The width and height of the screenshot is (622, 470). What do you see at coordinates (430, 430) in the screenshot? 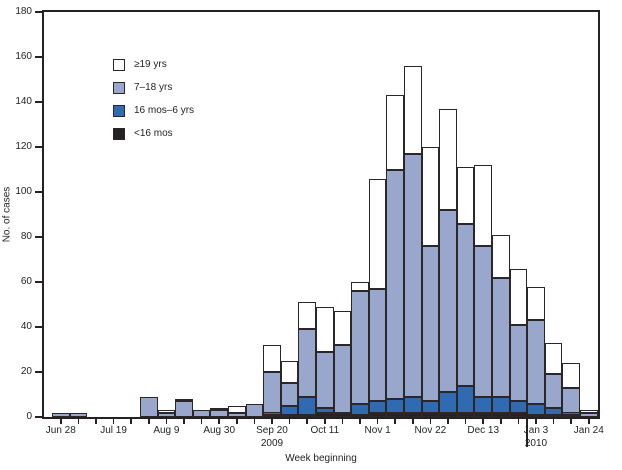
I see `x-tick-label: Nov 22` at bounding box center [430, 430].